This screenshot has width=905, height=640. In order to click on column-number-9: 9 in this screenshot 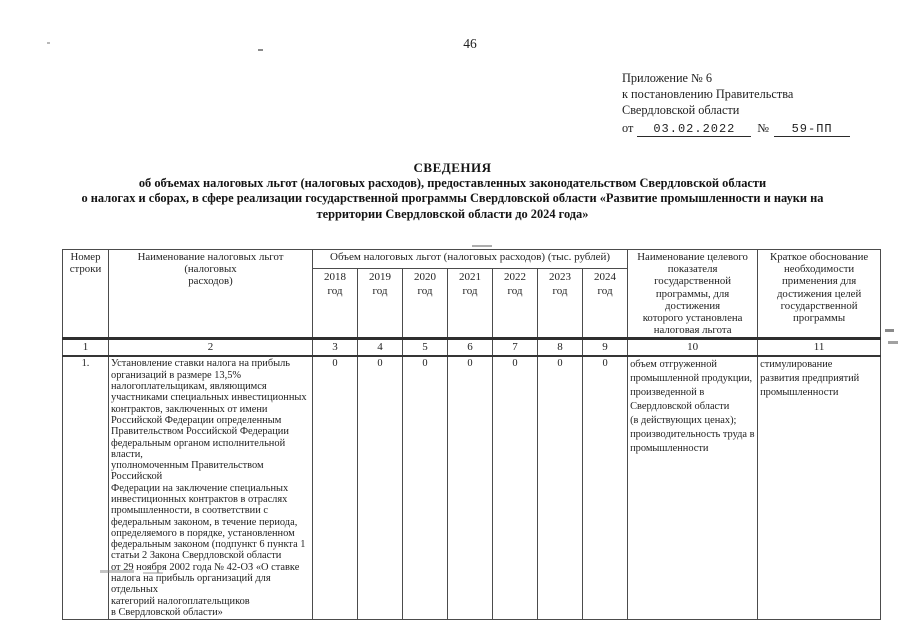, I will do `click(605, 347)`.